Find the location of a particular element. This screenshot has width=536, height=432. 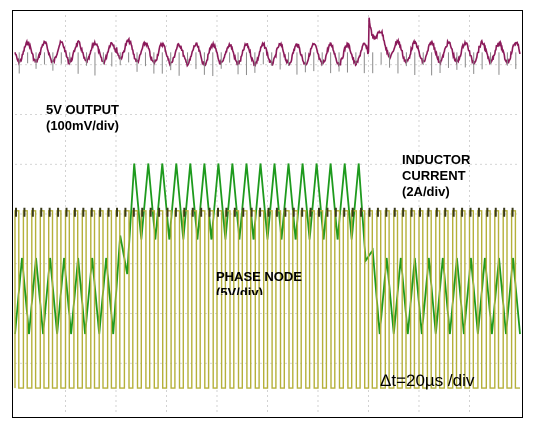

output-channel-name: 5V OUTPUT is located at coordinates (82, 109).